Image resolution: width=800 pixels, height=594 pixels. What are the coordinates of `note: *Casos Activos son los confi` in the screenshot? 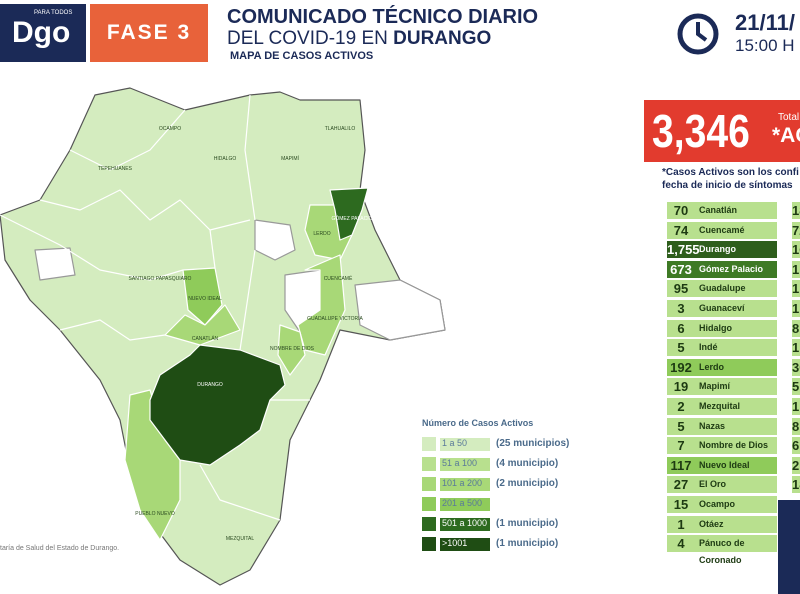 It's located at (730, 172).